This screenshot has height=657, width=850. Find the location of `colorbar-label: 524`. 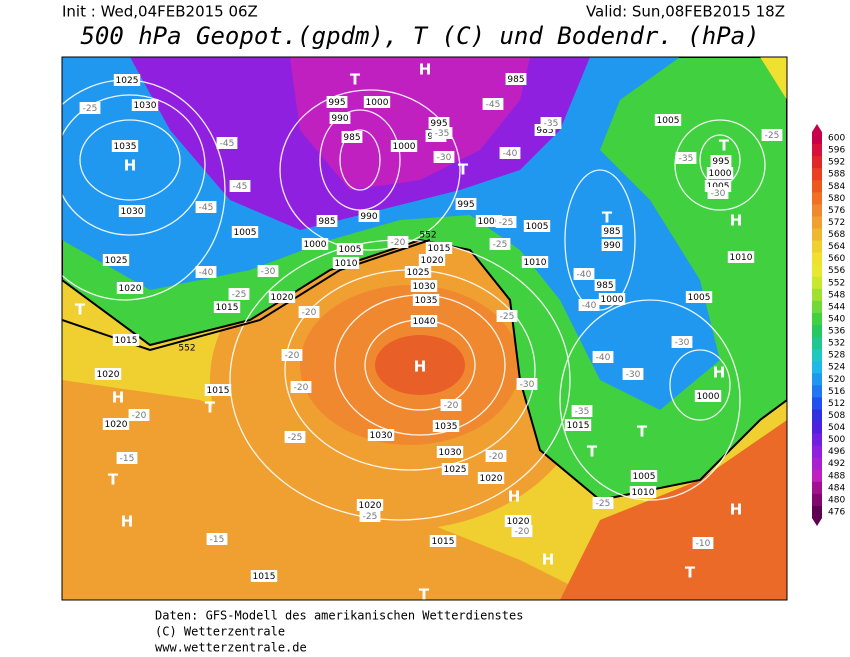

colorbar-label: 524 is located at coordinates (836, 368).